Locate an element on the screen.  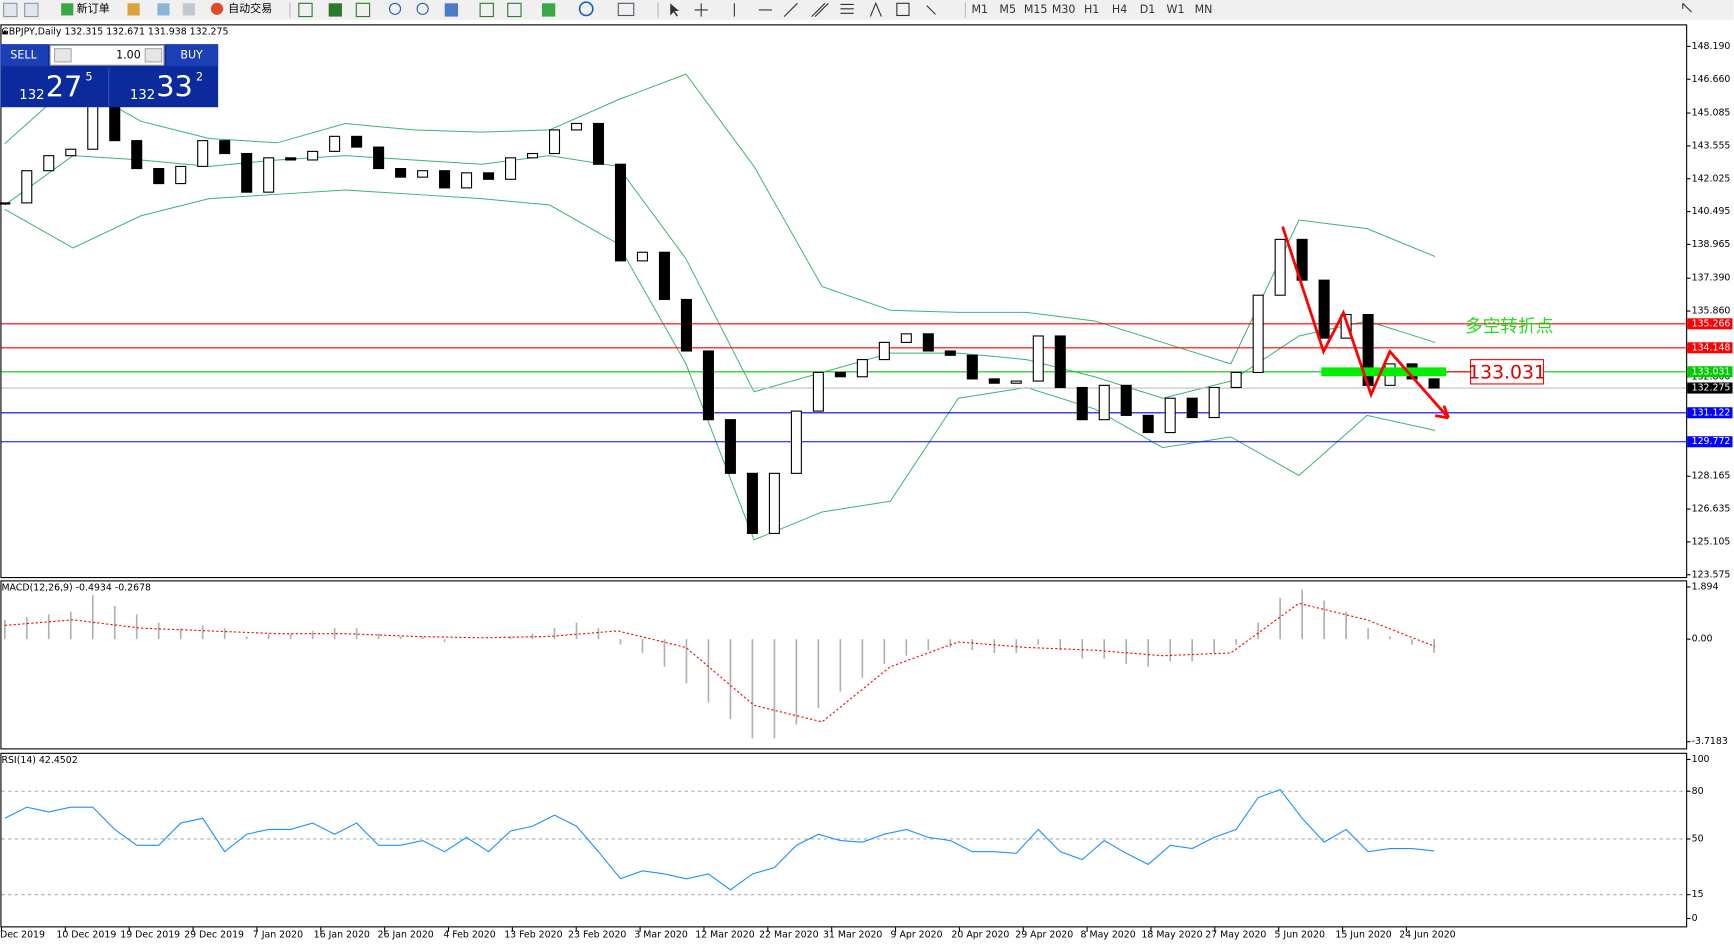
x-tick-label: 22 Mar 2020 is located at coordinates (788, 935).